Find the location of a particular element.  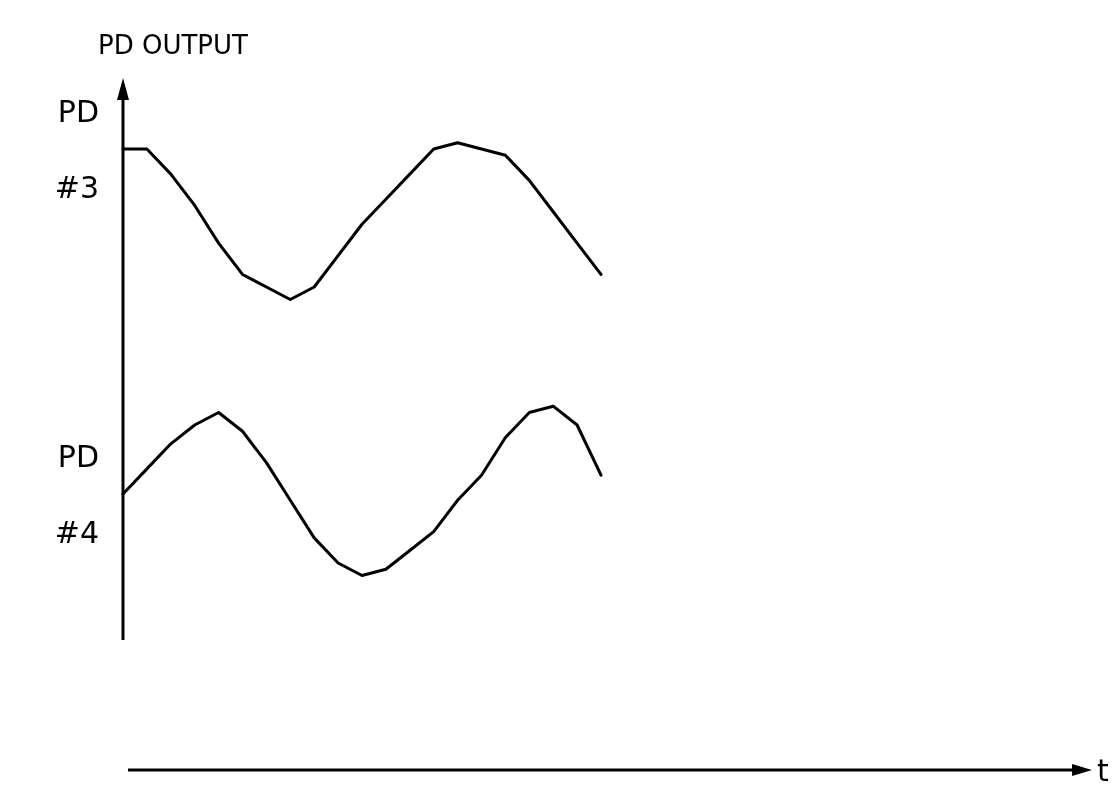

x-axis-title: t is located at coordinates (1103, 770).